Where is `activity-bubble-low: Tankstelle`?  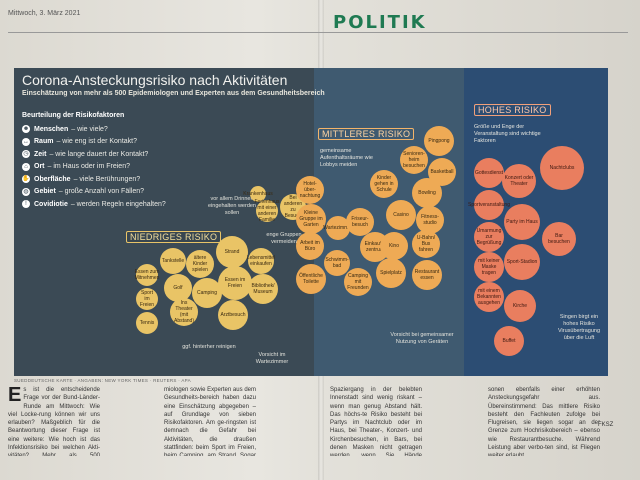 activity-bubble-low: Tankstelle is located at coordinates (173, 261).